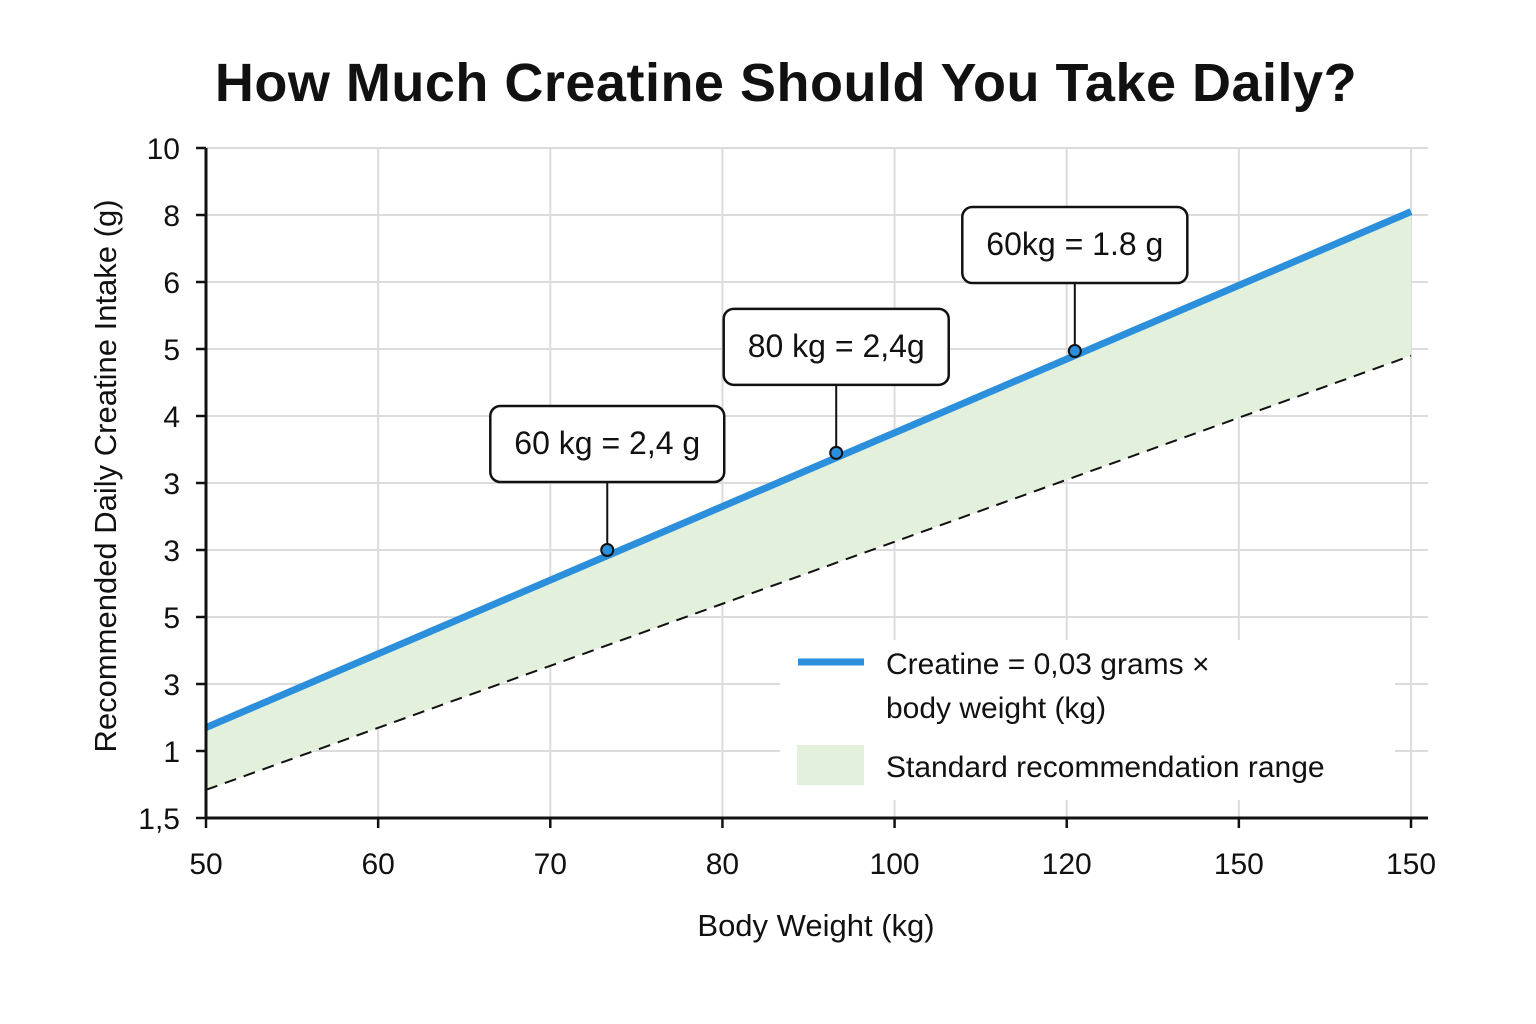  I want to click on y-axis-label: Recommended Daily Creatine Intake (g), so click(105, 475).